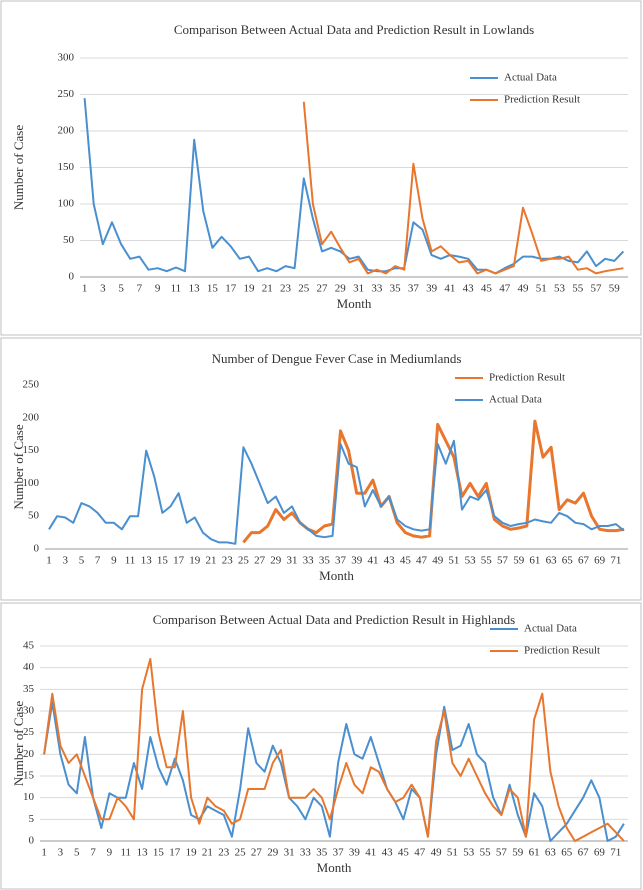  Describe the element at coordinates (18, 167) in the screenshot. I see `y-axis-title: Number of Case` at that location.